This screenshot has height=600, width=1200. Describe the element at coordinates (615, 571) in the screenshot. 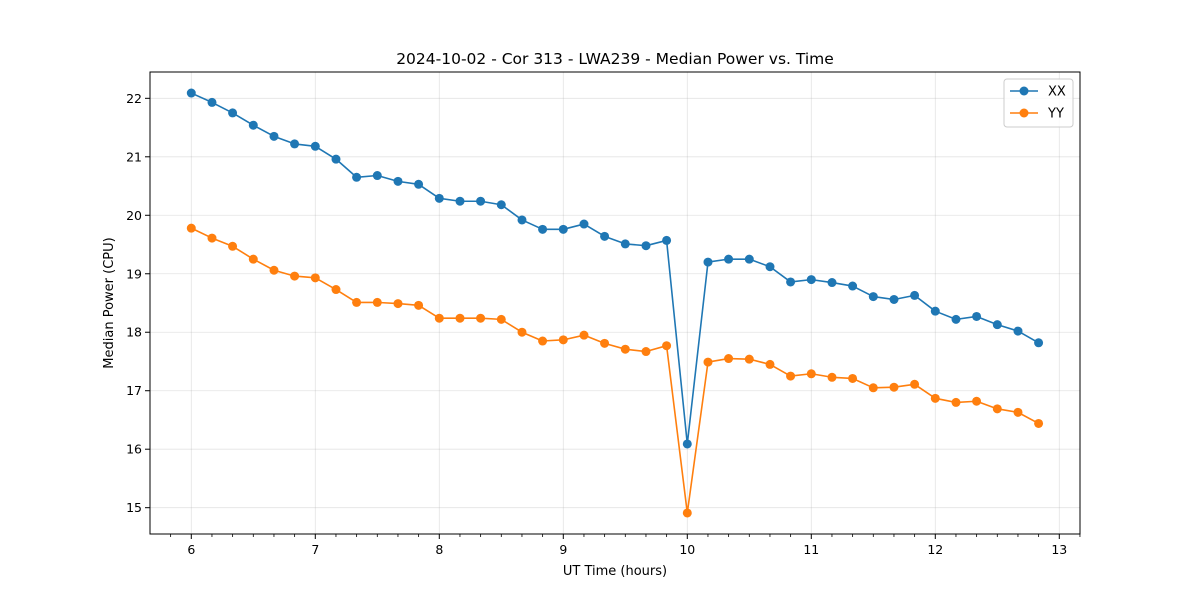

I see `x-axis-label: UT Time (hours)` at that location.